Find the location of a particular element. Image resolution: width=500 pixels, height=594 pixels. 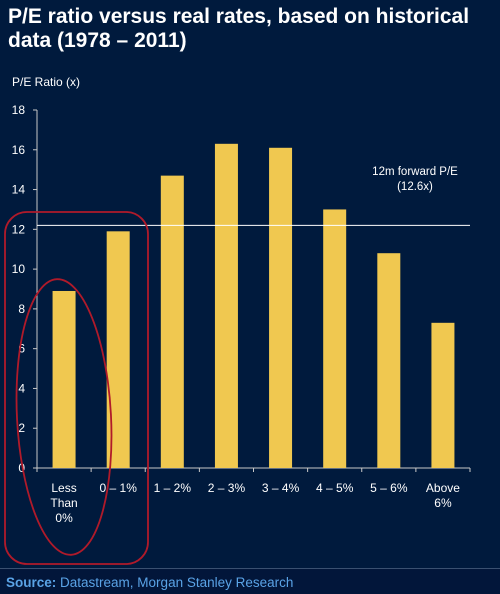

x-tick-label: 0 – 1% is located at coordinates (119, 488).